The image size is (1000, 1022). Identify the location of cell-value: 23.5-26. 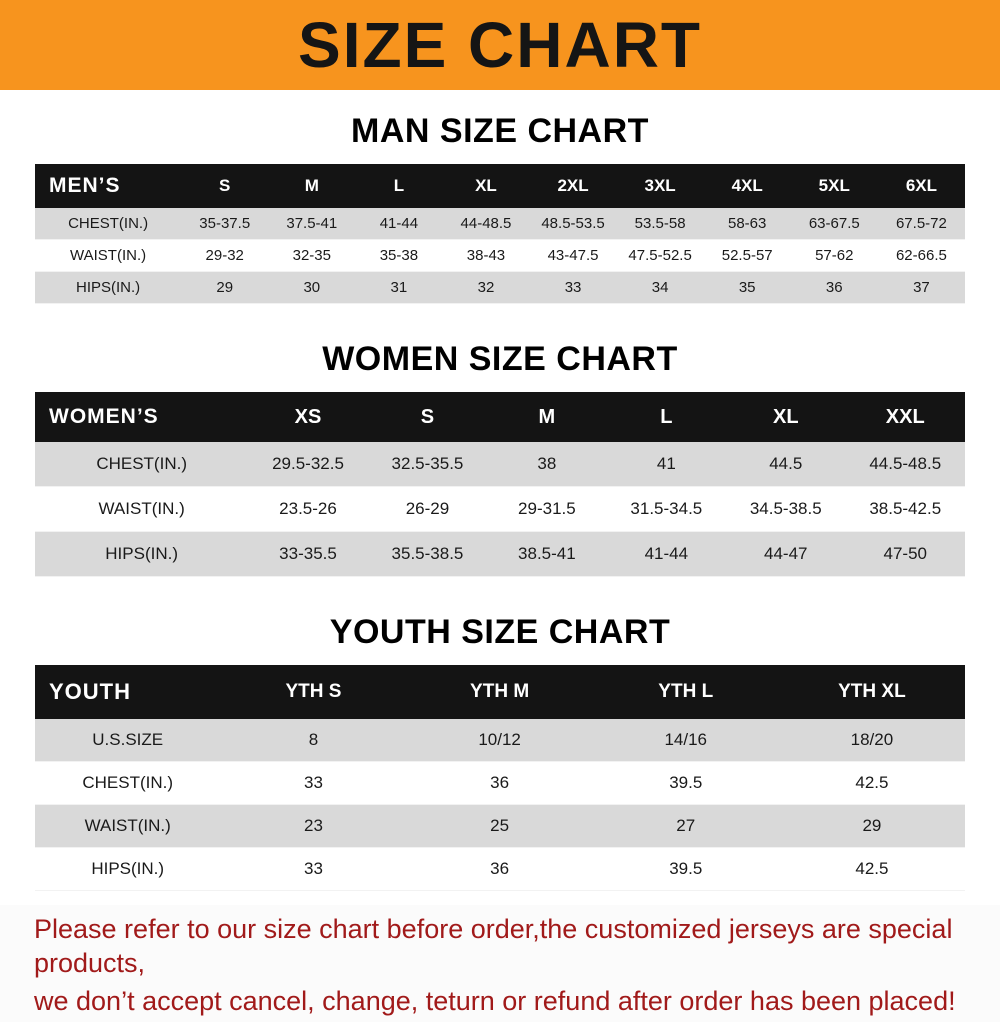
(308, 508).